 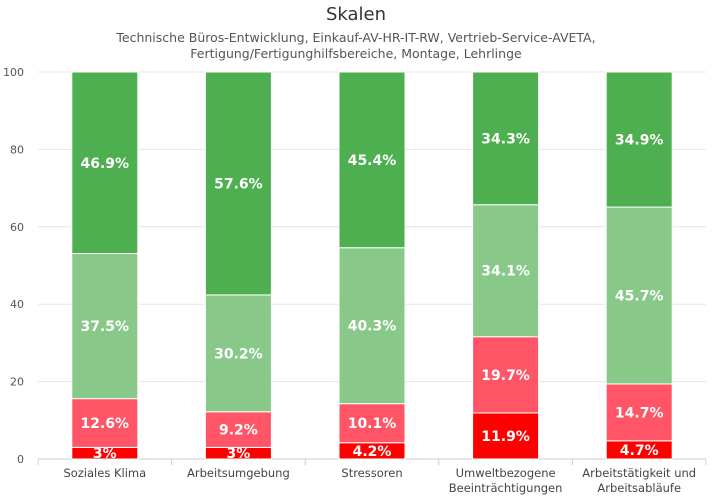 I want to click on x-tick-label: Arbeitsumgebung, so click(x=238, y=473).